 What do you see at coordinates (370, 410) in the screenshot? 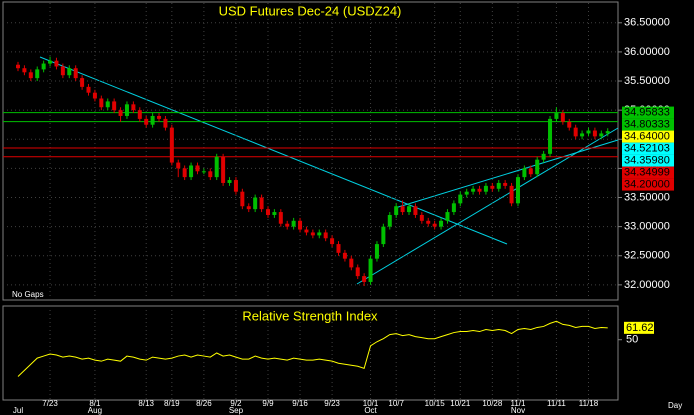
I see `month-label: Oct` at bounding box center [370, 410].